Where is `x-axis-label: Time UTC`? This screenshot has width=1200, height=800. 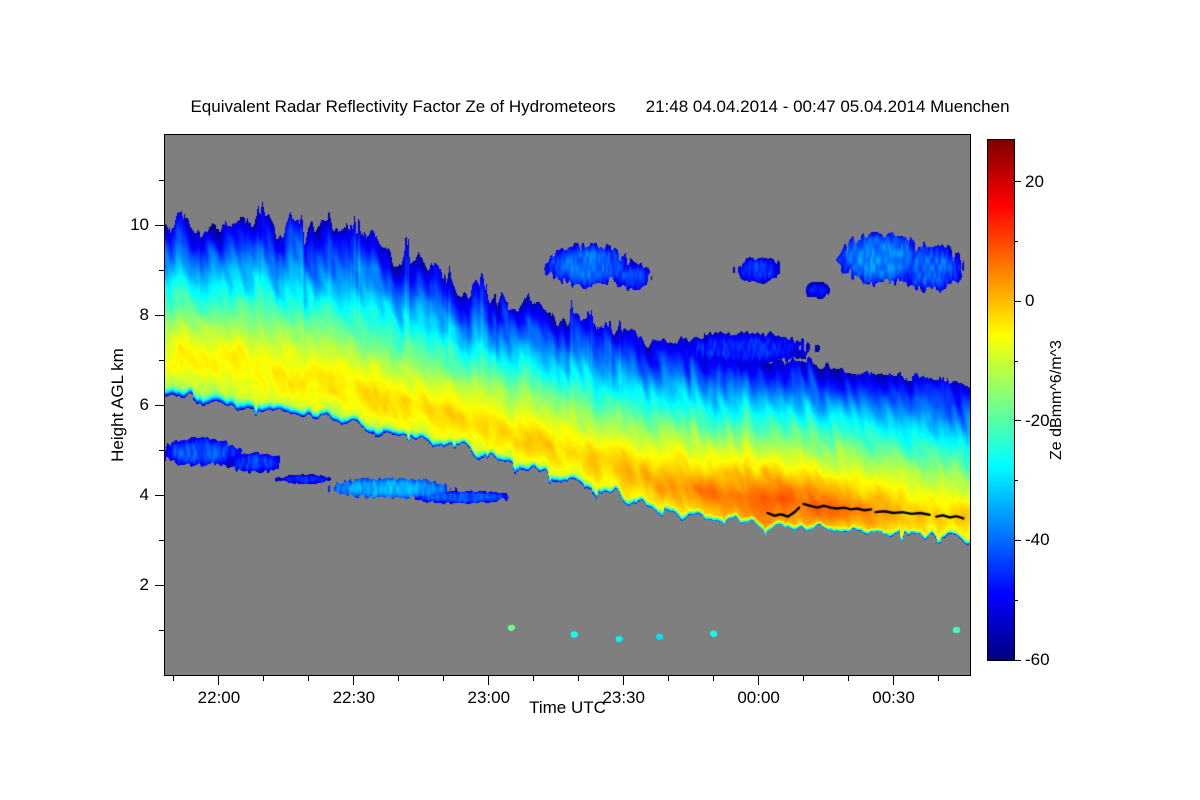
x-axis-label: Time UTC is located at coordinates (567, 707).